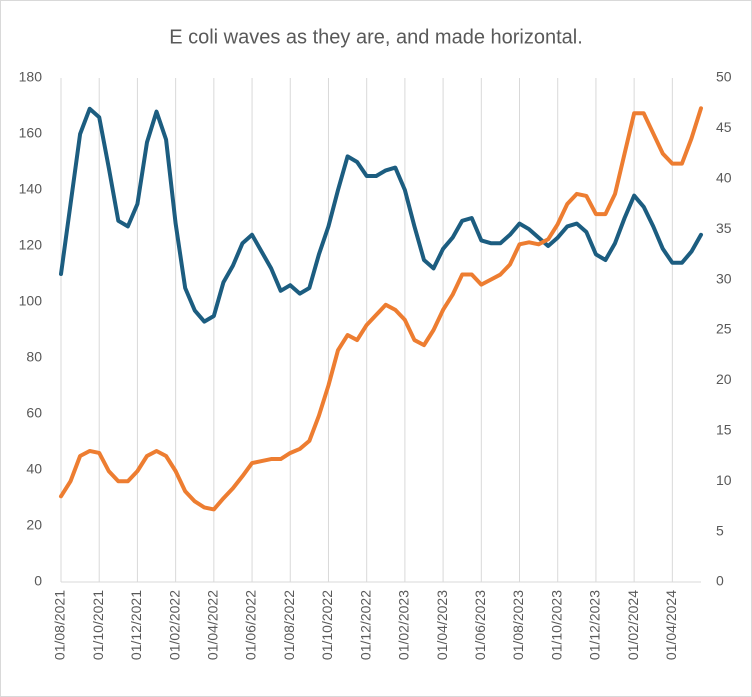 The width and height of the screenshot is (752, 697). I want to click on x-tick-label: 01/02/2023, so click(404, 625).